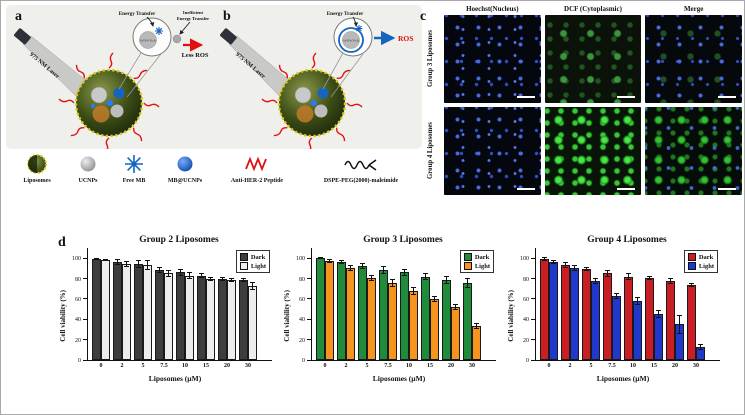 The height and width of the screenshot is (415, 745). Describe the element at coordinates (134, 181) in the screenshot. I see `legend-label: Free MB` at that location.